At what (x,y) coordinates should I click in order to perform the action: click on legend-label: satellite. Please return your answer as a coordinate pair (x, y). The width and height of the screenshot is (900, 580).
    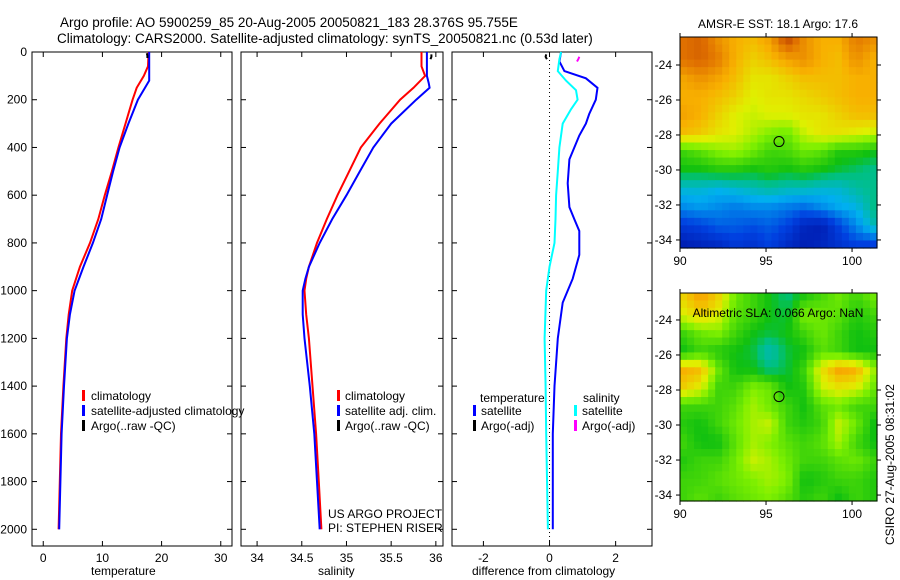
    Looking at the image, I should click on (602, 411).